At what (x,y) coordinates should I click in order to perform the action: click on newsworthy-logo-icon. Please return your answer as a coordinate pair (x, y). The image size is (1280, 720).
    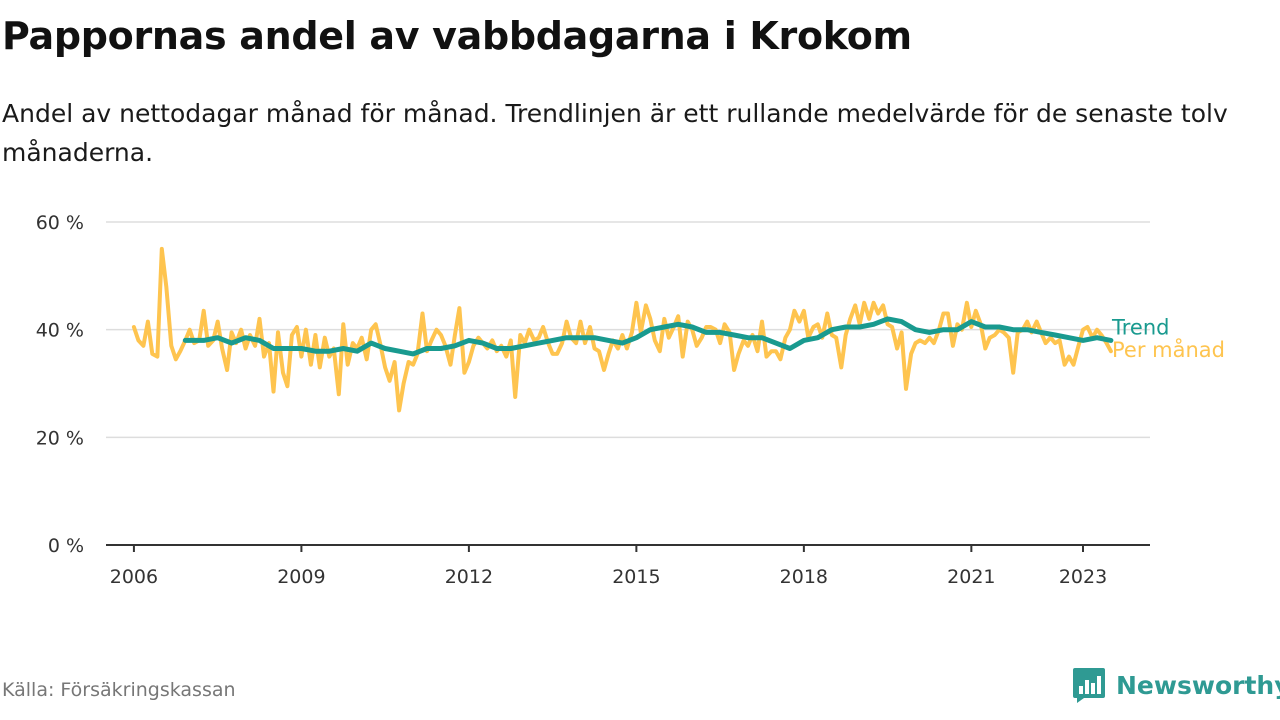
    Looking at the image, I should click on (1089, 685).